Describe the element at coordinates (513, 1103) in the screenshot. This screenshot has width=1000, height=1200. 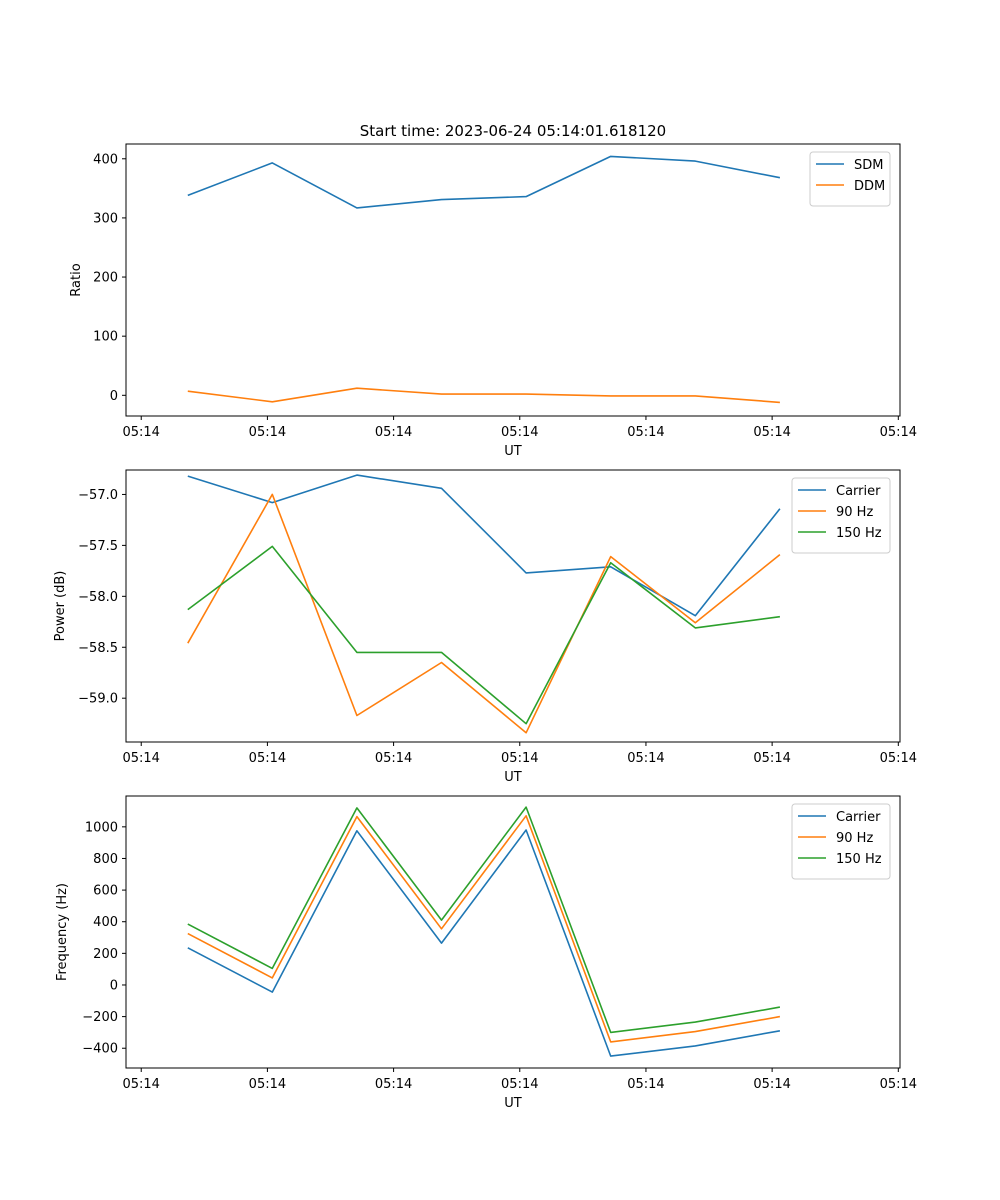
I see `frequency-x-axis-label: UT` at that location.